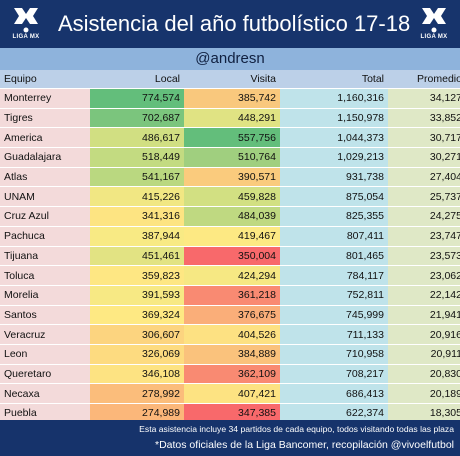  Describe the element at coordinates (334, 374) in the screenshot. I see `cell-total: 708,217` at that location.